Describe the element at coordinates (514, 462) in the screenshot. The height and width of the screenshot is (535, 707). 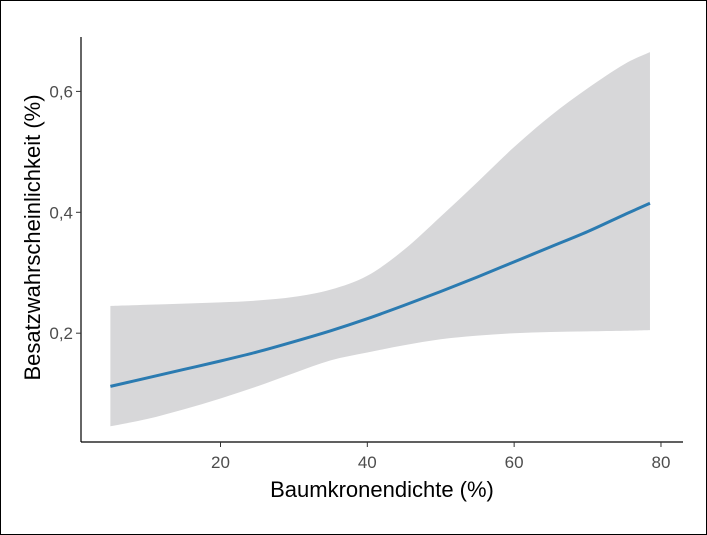
I see `x-tick-label-60: 60` at that location.